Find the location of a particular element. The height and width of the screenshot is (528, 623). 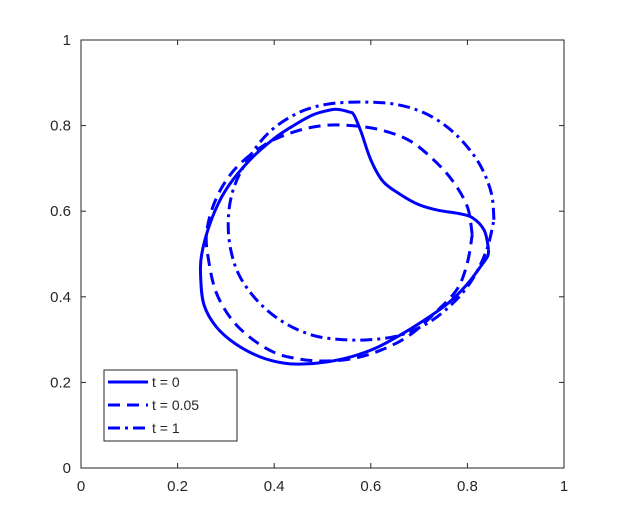

y-tick-label: 0.2 is located at coordinates (60, 382).